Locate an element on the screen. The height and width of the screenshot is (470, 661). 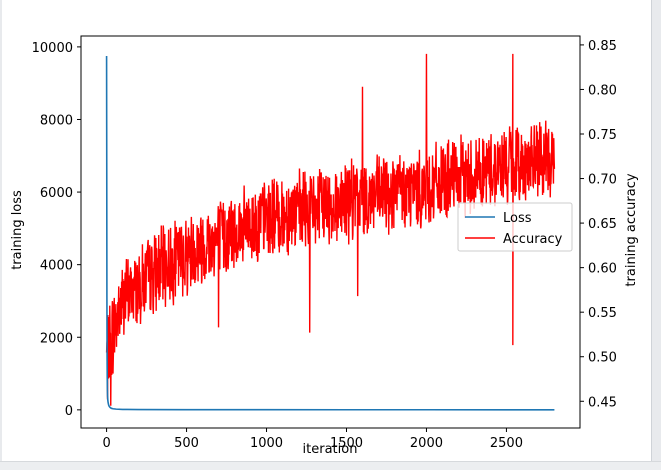
y-left-tick-label: 10000 is located at coordinates (52, 48).